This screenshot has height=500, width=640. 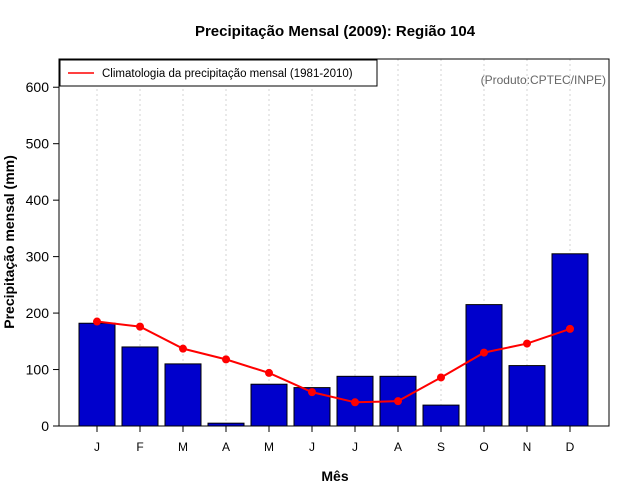 I want to click on x-tick-label: O, so click(x=483, y=447).